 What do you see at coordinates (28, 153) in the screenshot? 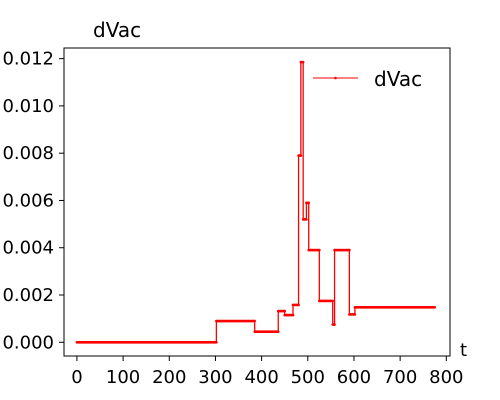
I see `y-tick-label-4: 0.008` at bounding box center [28, 153].